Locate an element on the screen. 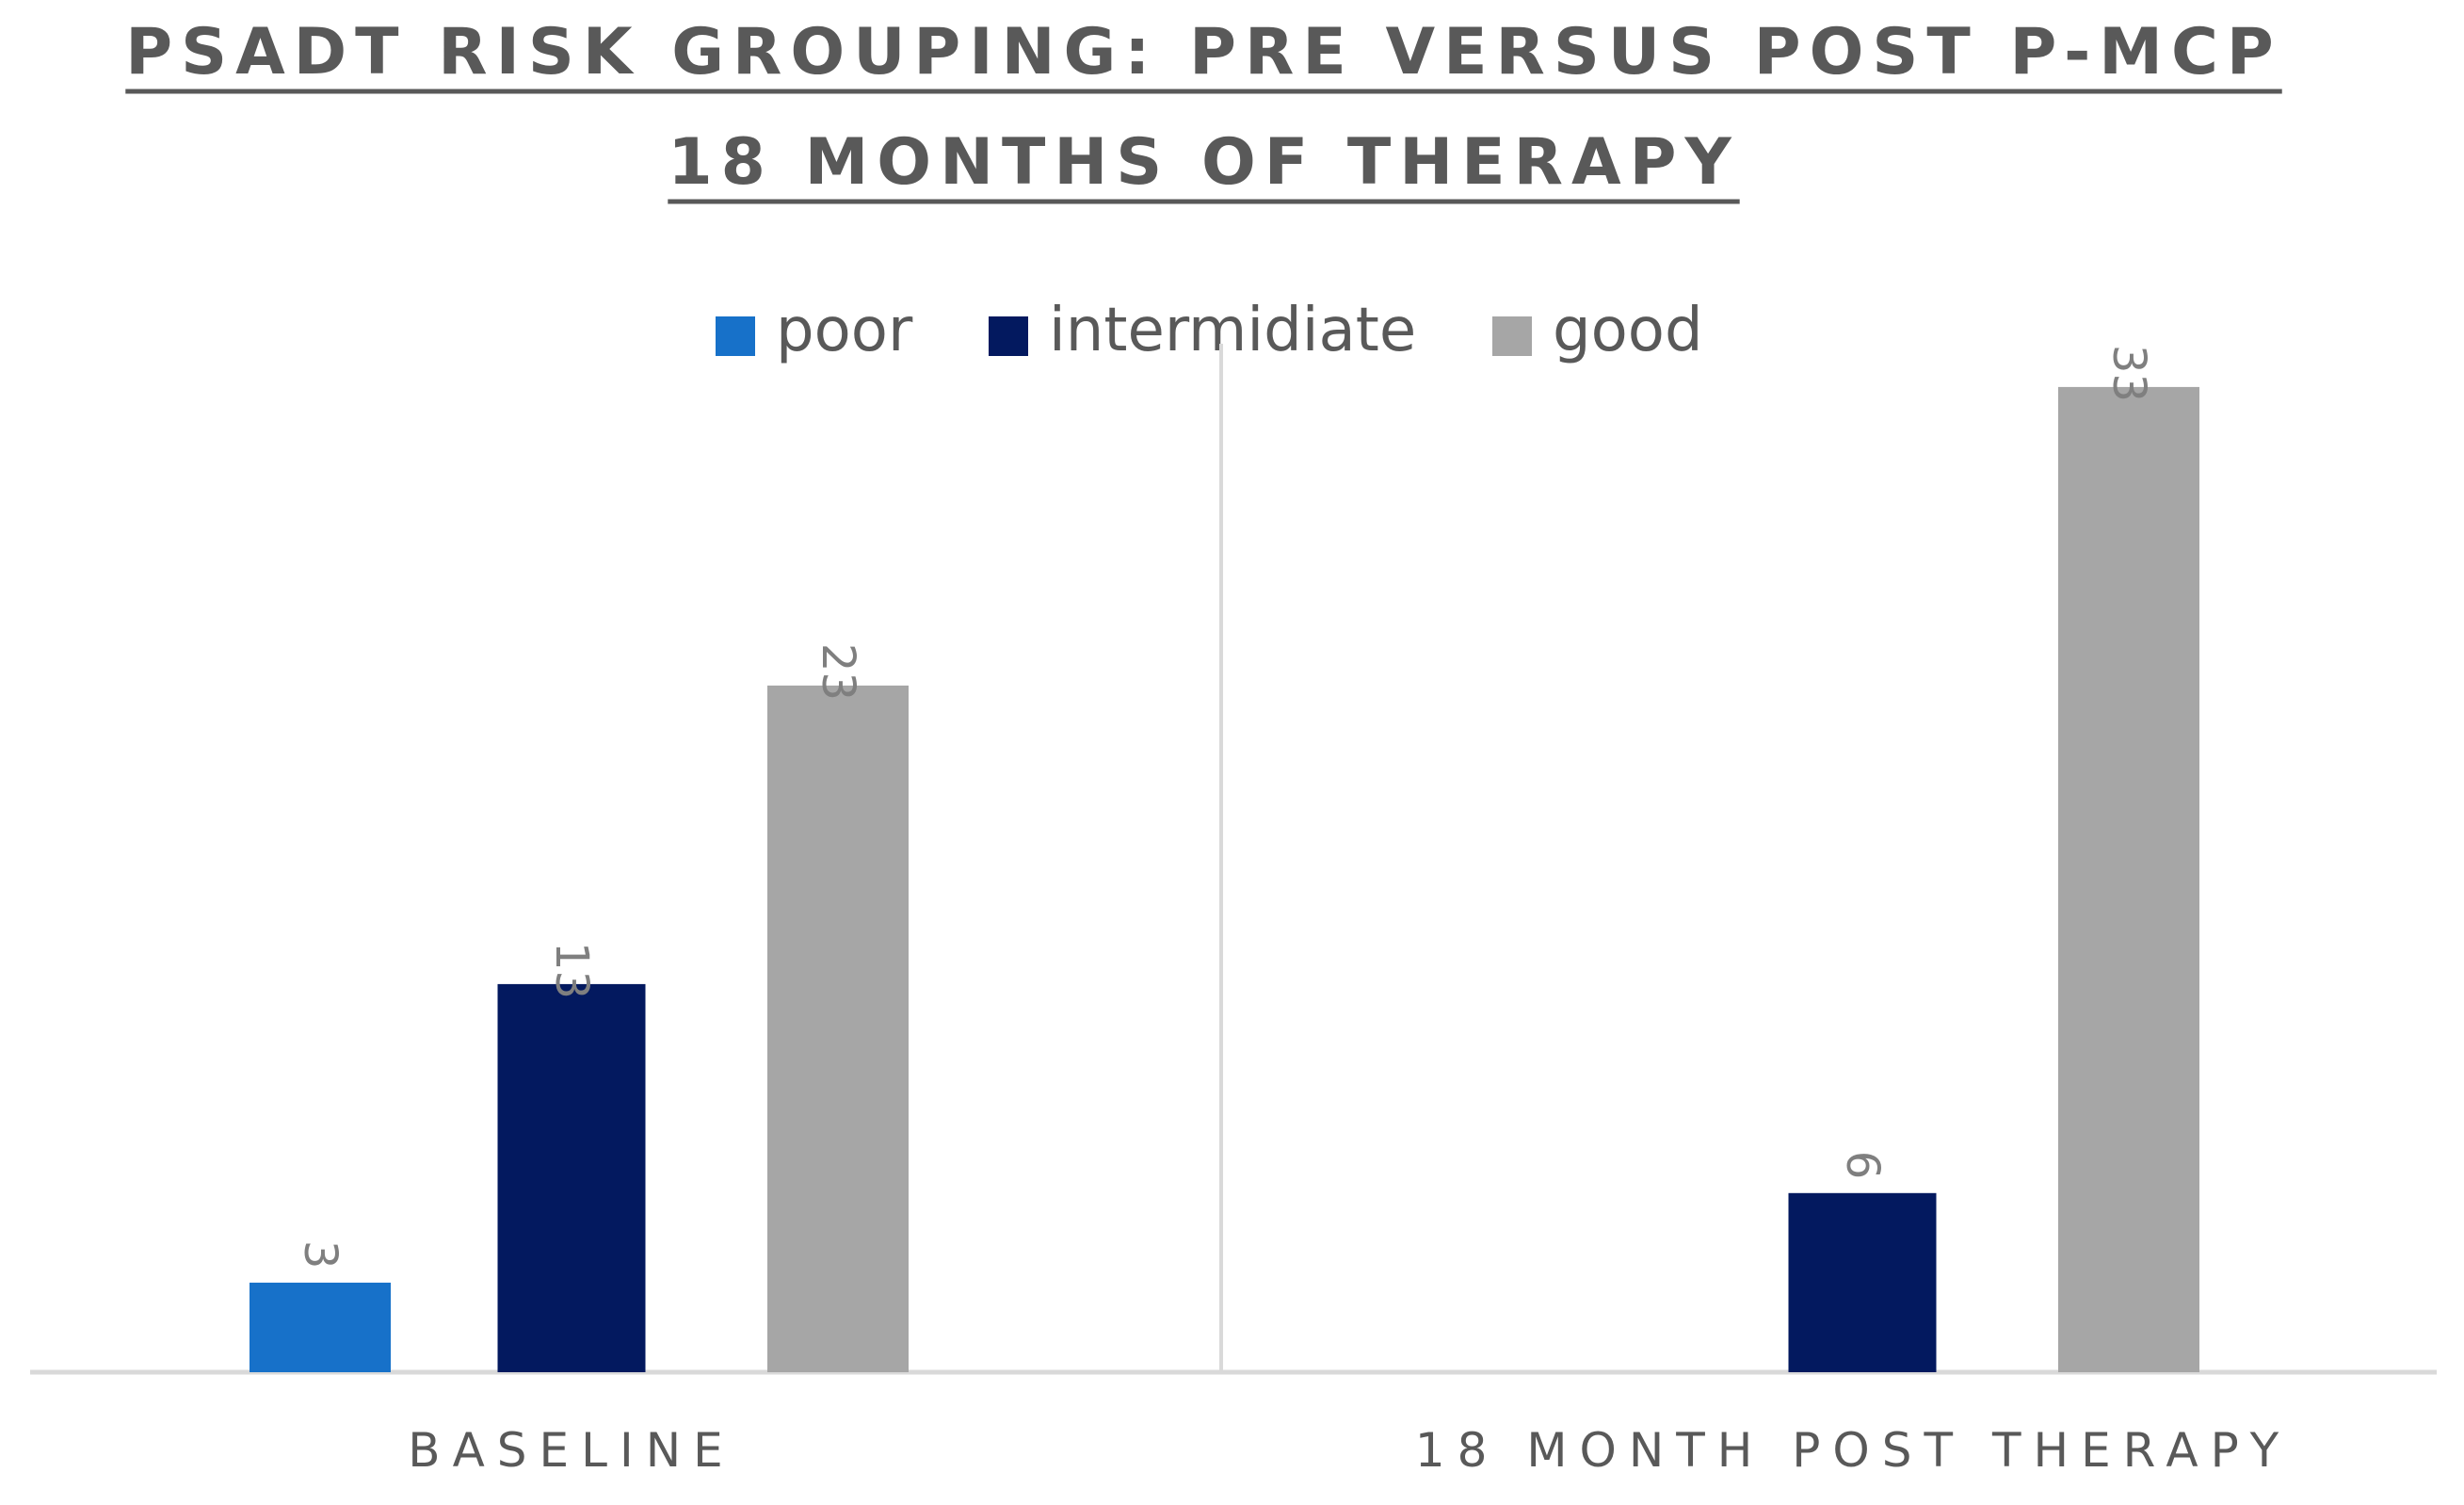  bar-good-baseline is located at coordinates (838, 1028).